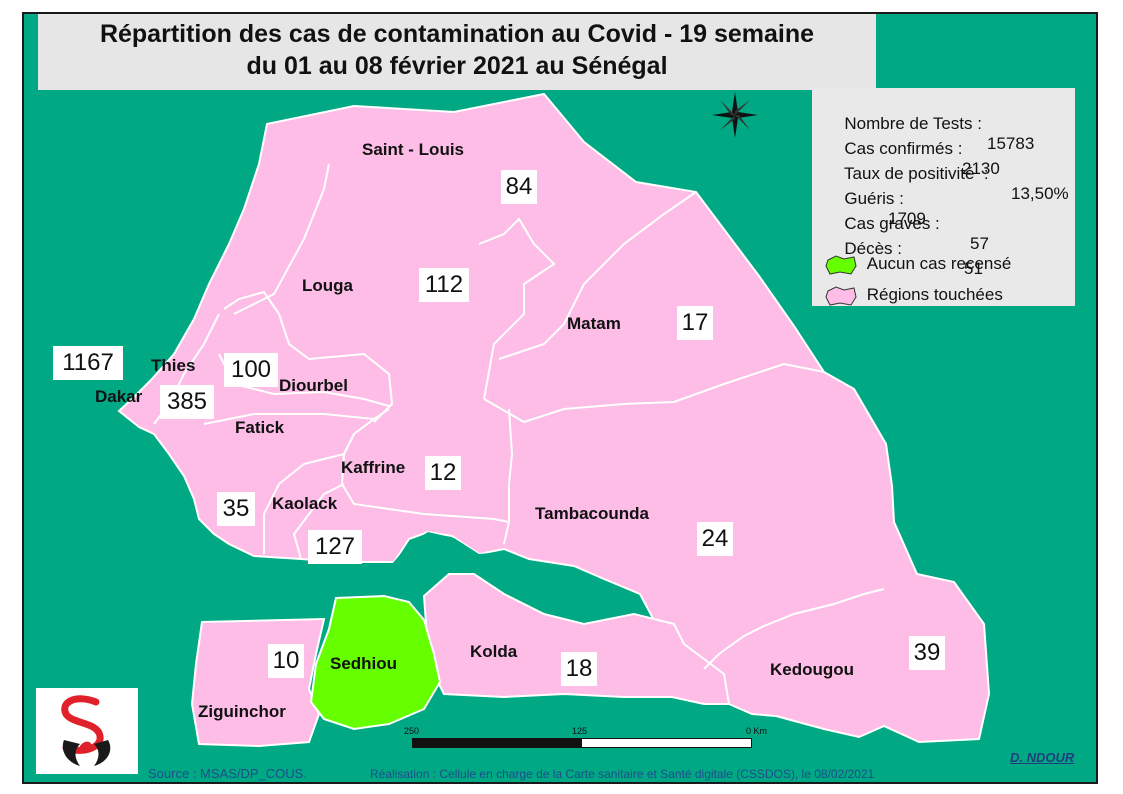  What do you see at coordinates (1042, 757) in the screenshot?
I see `map-author: D. NDOUR` at bounding box center [1042, 757].